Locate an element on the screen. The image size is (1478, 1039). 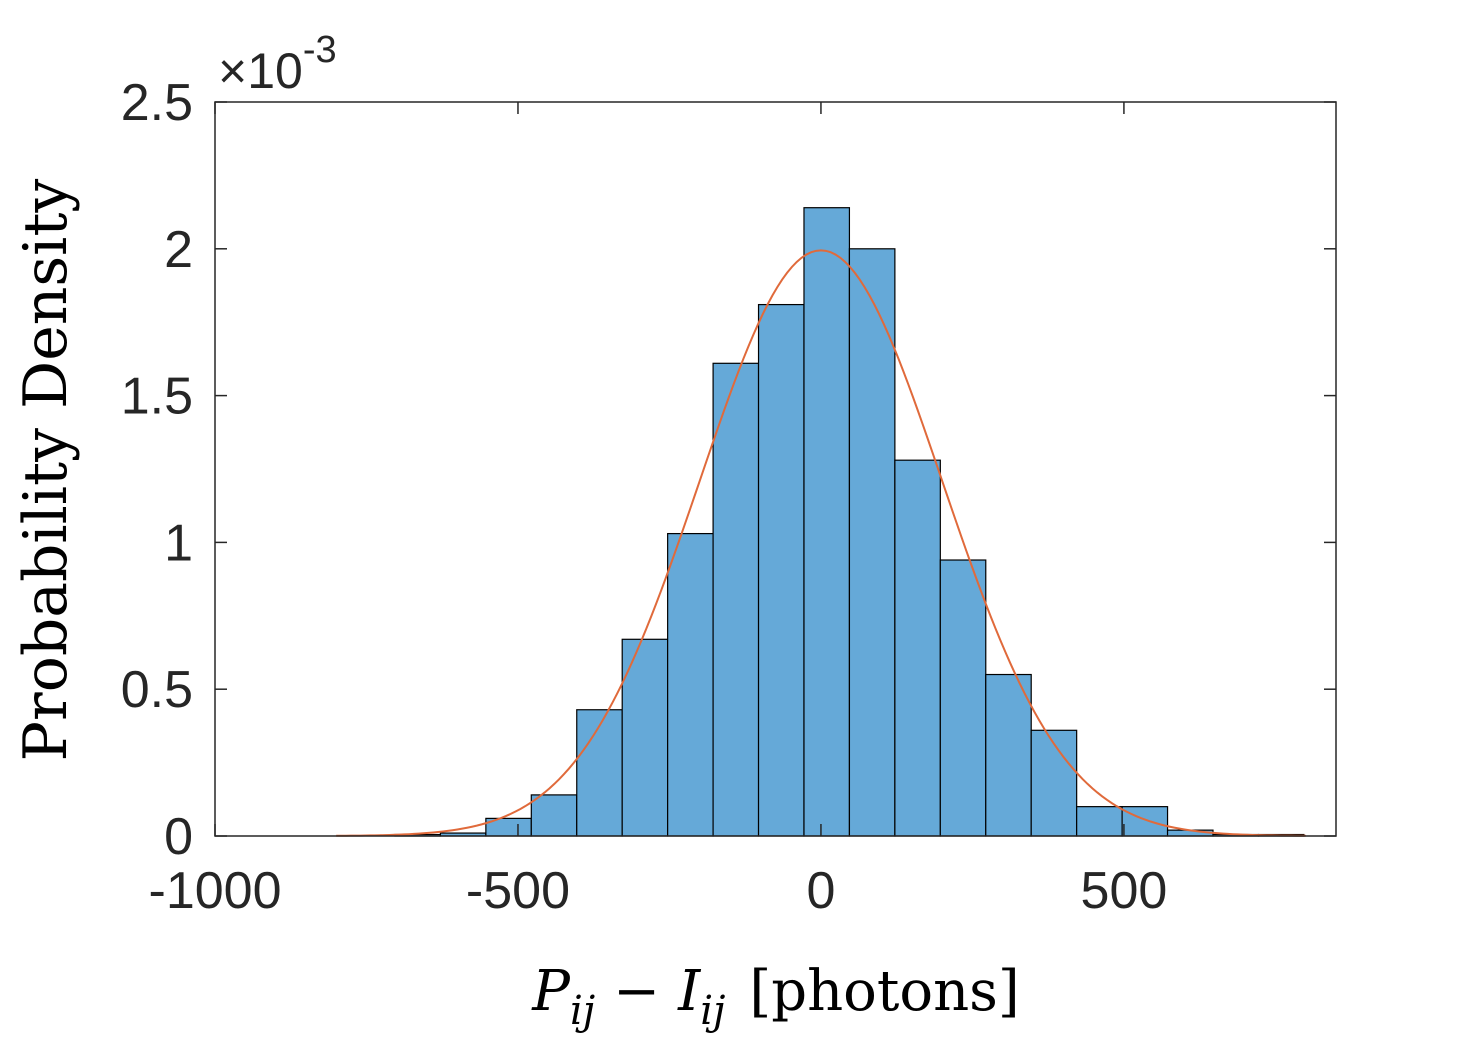
y-tick-label-2: 1 is located at coordinates (178, 543).